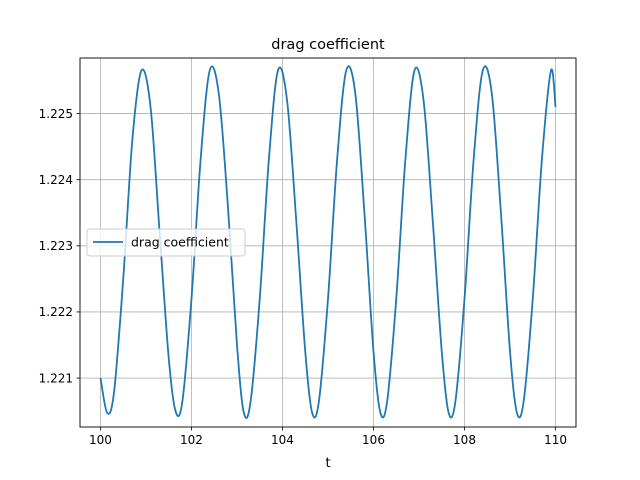 This screenshot has width=640, height=480. I want to click on x-axis-label: t, so click(327, 463).